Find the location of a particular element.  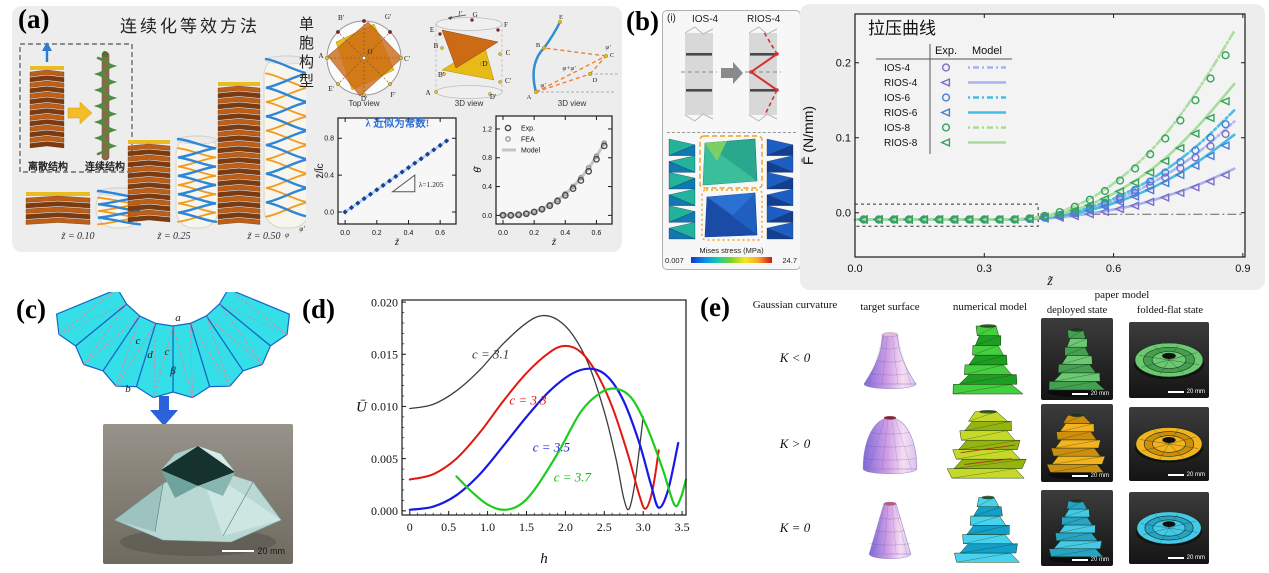

panel-d-label: (d) is located at coordinates (318, 309).